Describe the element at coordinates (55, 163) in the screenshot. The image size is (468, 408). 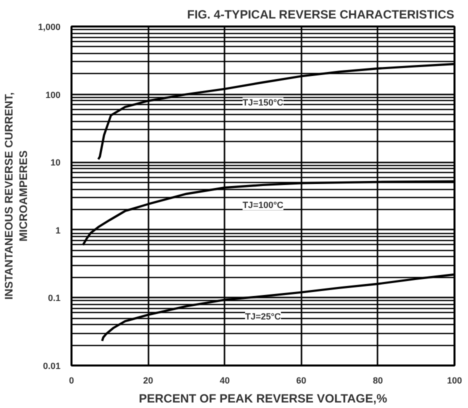
I see `y-tick-label: 10` at that location.